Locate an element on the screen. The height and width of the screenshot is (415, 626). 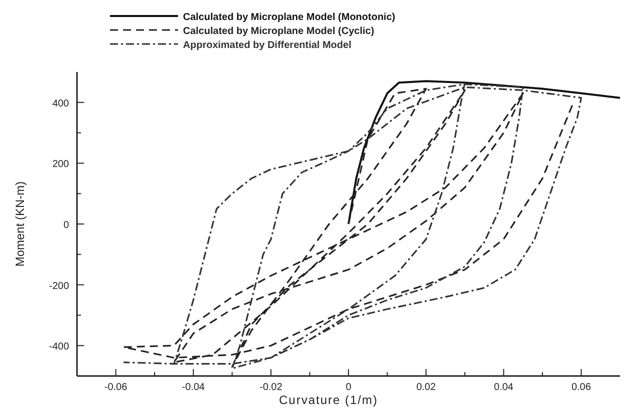
y-tick-label: 0 is located at coordinates (66, 225).